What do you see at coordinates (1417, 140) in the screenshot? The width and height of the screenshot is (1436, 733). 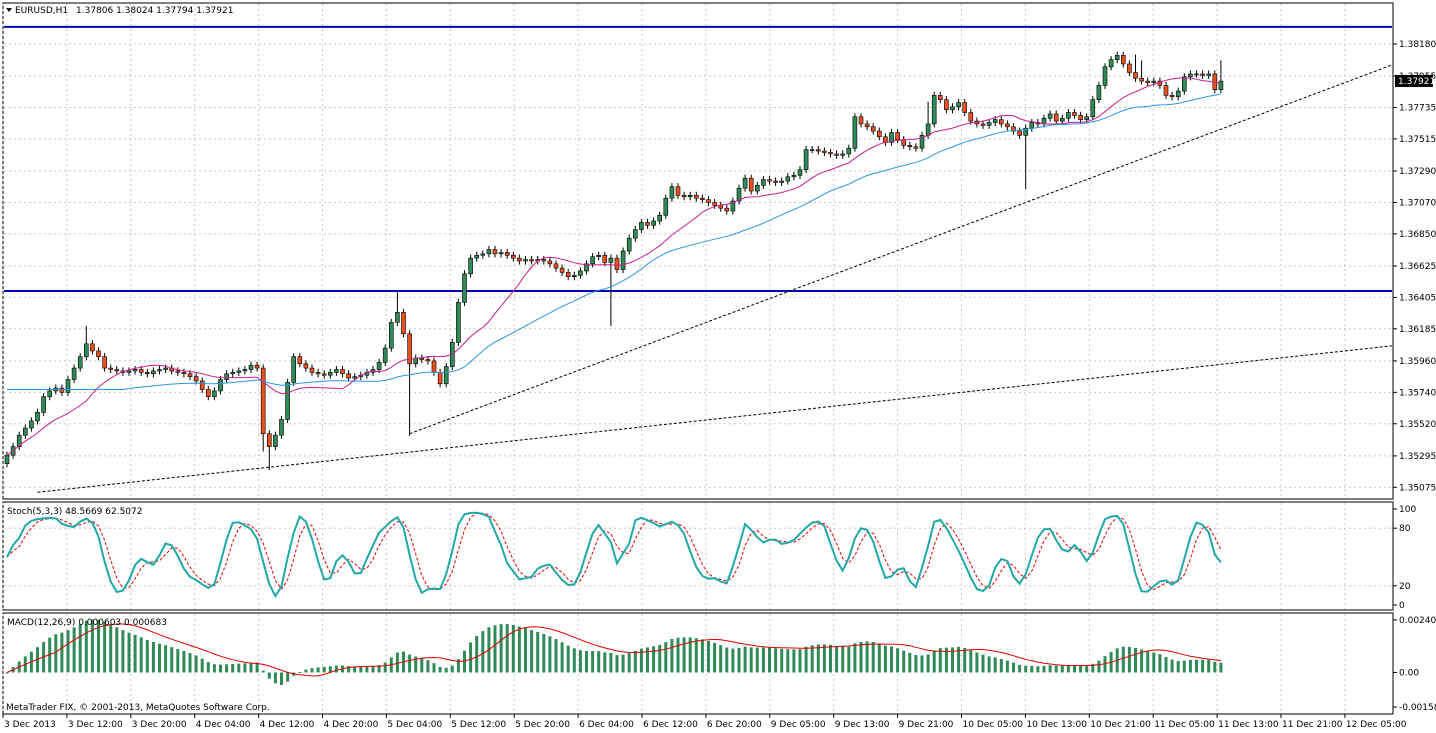 I see `price-tick-label: 1.37515` at bounding box center [1417, 140].